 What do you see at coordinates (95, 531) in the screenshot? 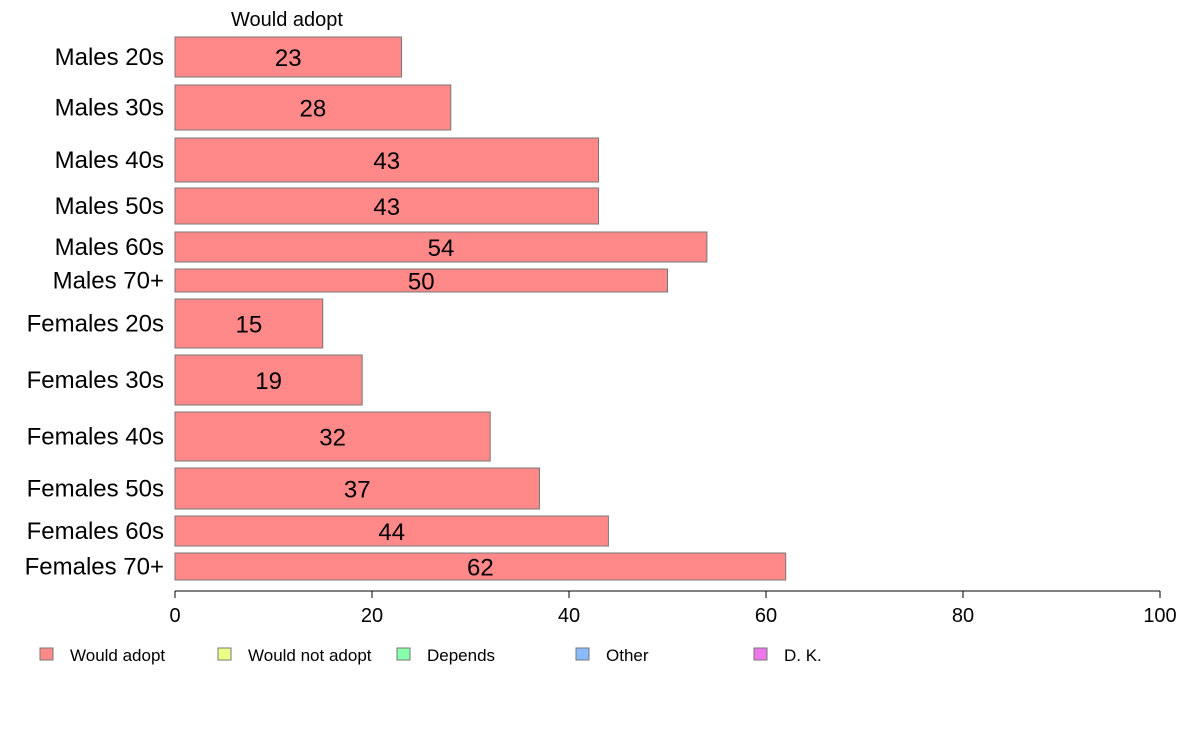
I see `category-label: Females 60s` at bounding box center [95, 531].